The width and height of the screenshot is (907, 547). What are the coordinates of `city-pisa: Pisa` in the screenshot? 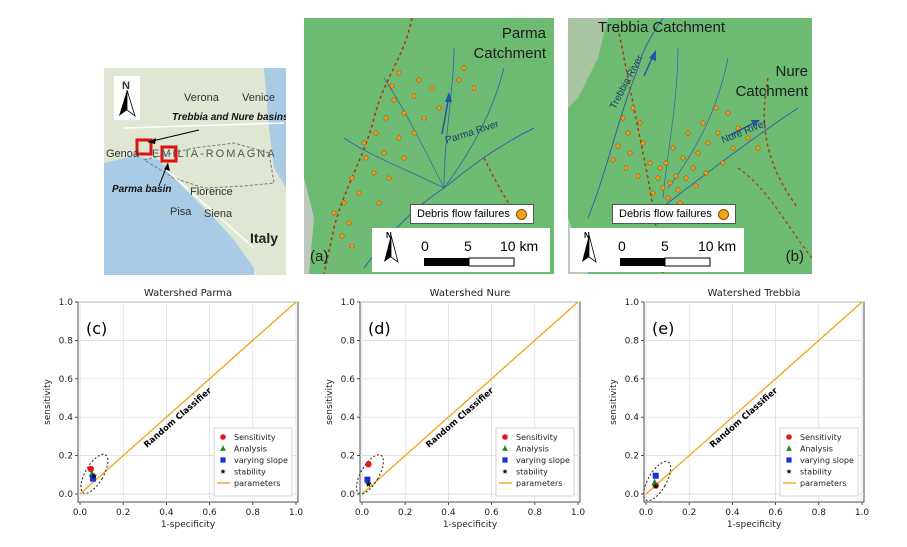 It's located at (181, 212).